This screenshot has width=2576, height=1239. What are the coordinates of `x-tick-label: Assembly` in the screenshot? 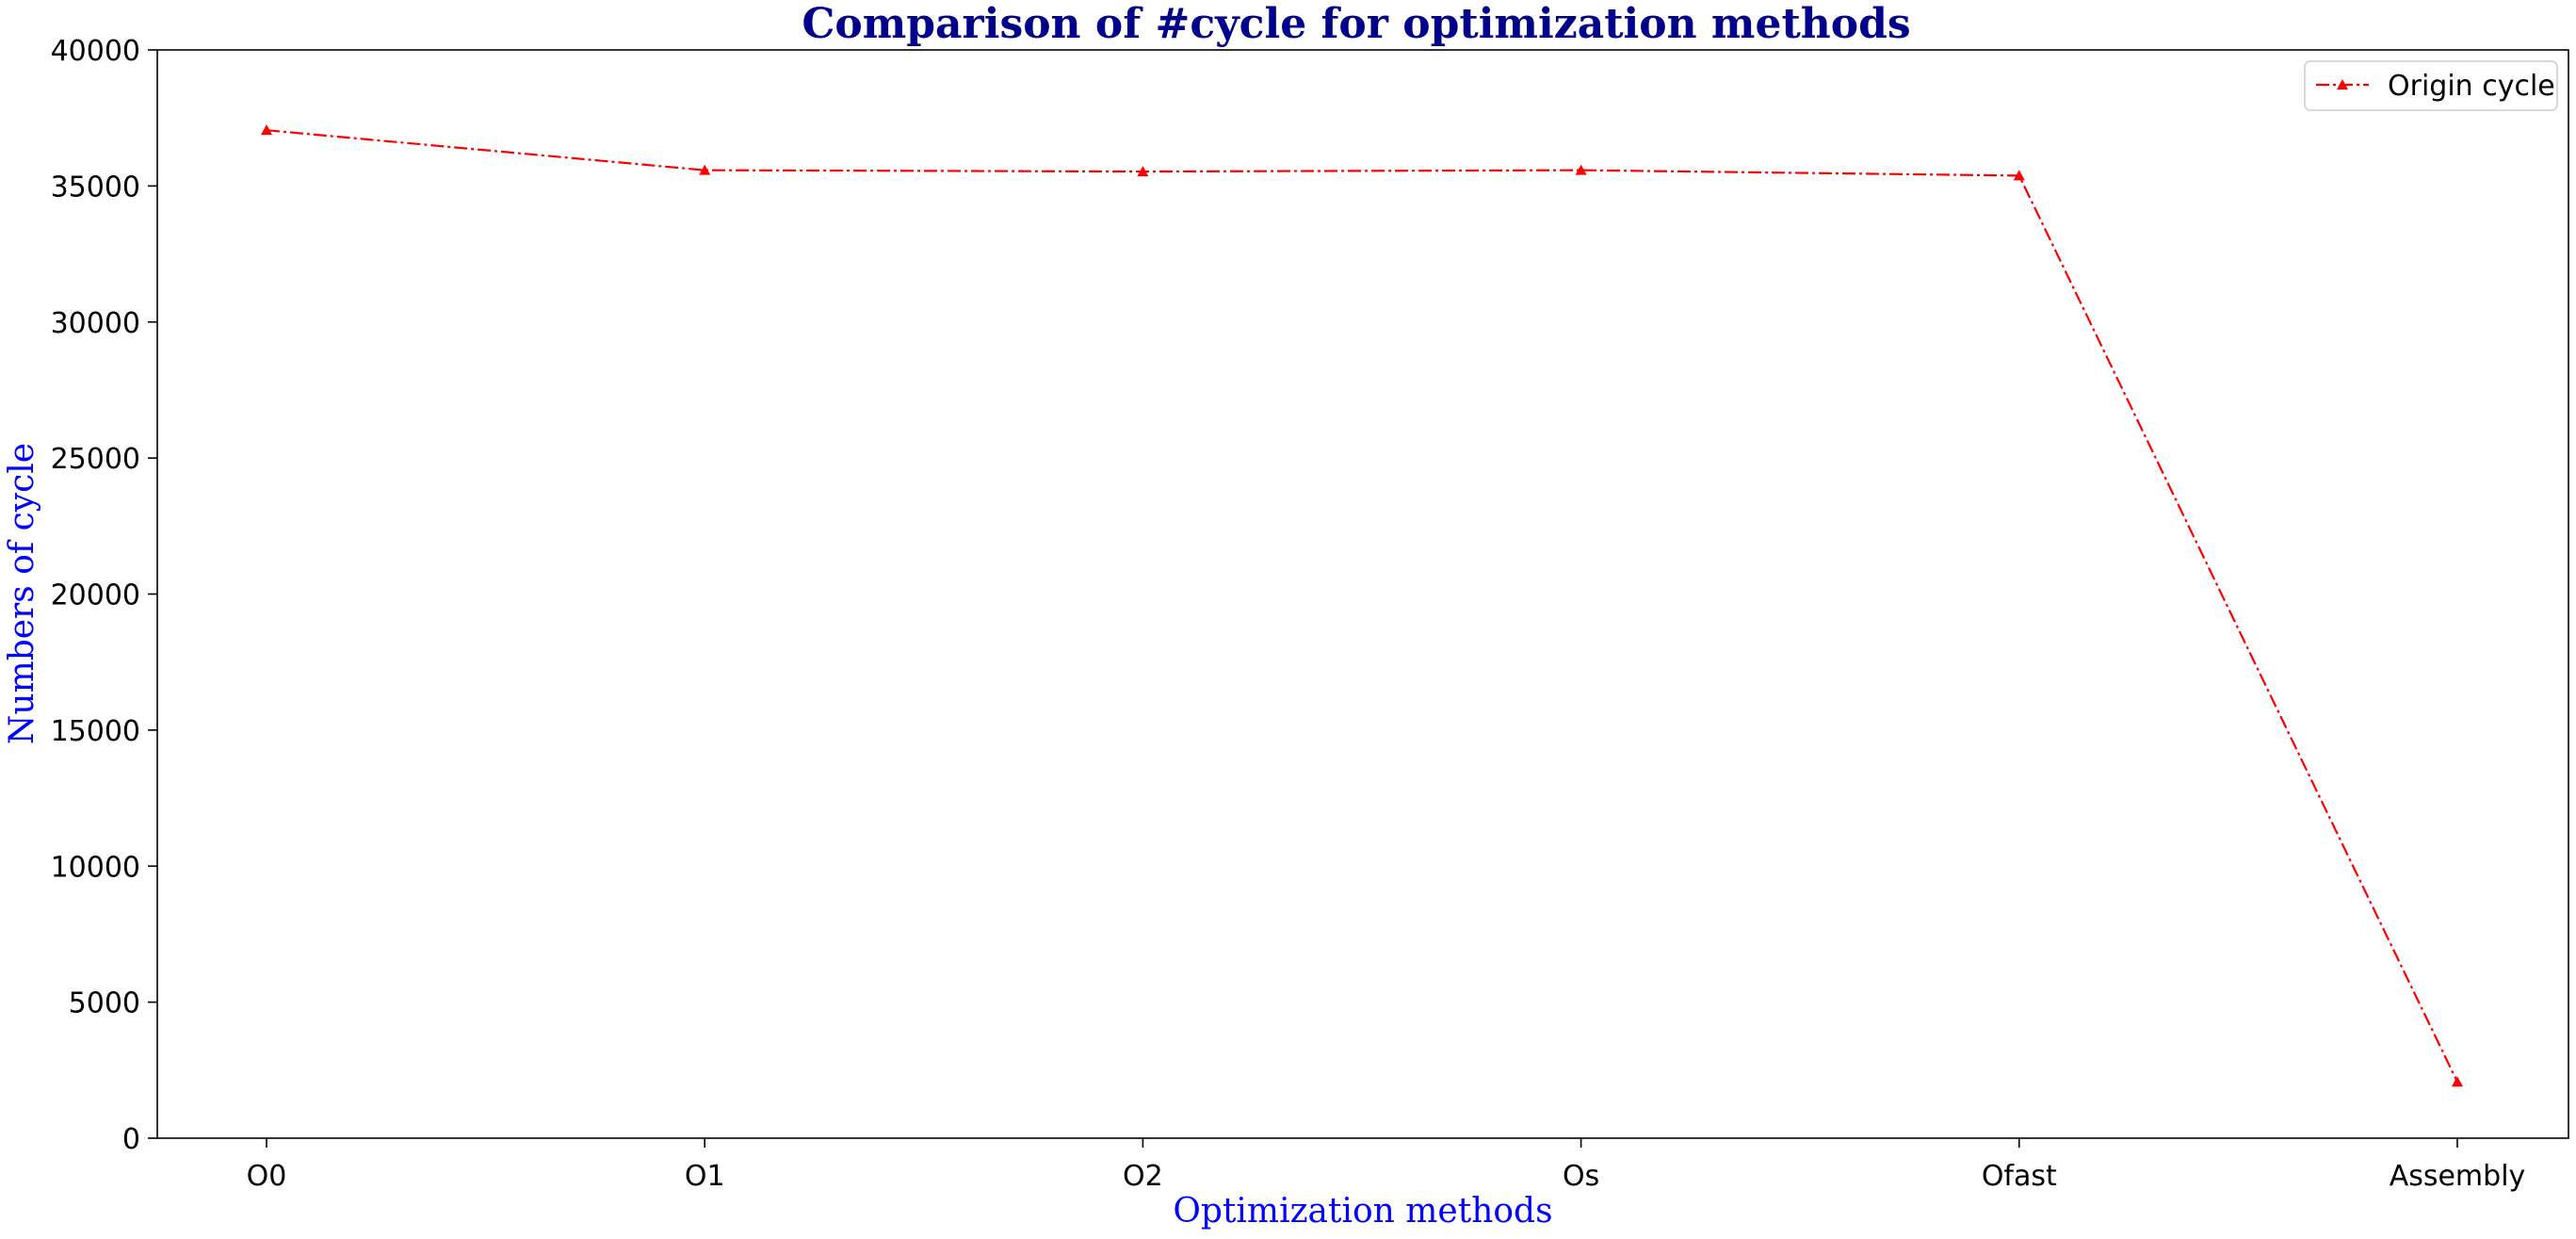 It's located at (2458, 1176).